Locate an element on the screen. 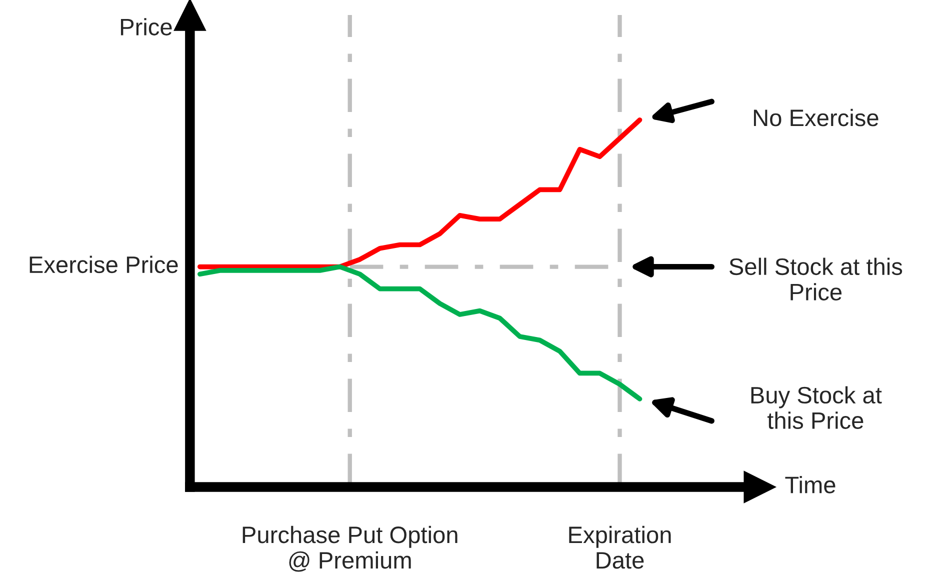  text: Sell Stock at this Price is located at coordinates (815, 279).